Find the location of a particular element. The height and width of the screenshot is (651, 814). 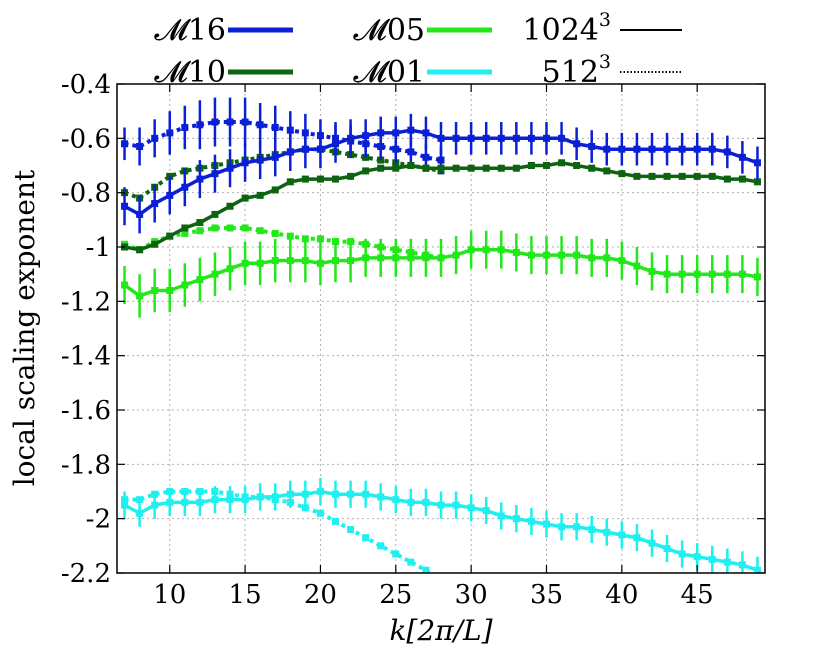

y-tick-label: -1.8 is located at coordinates (86, 465).